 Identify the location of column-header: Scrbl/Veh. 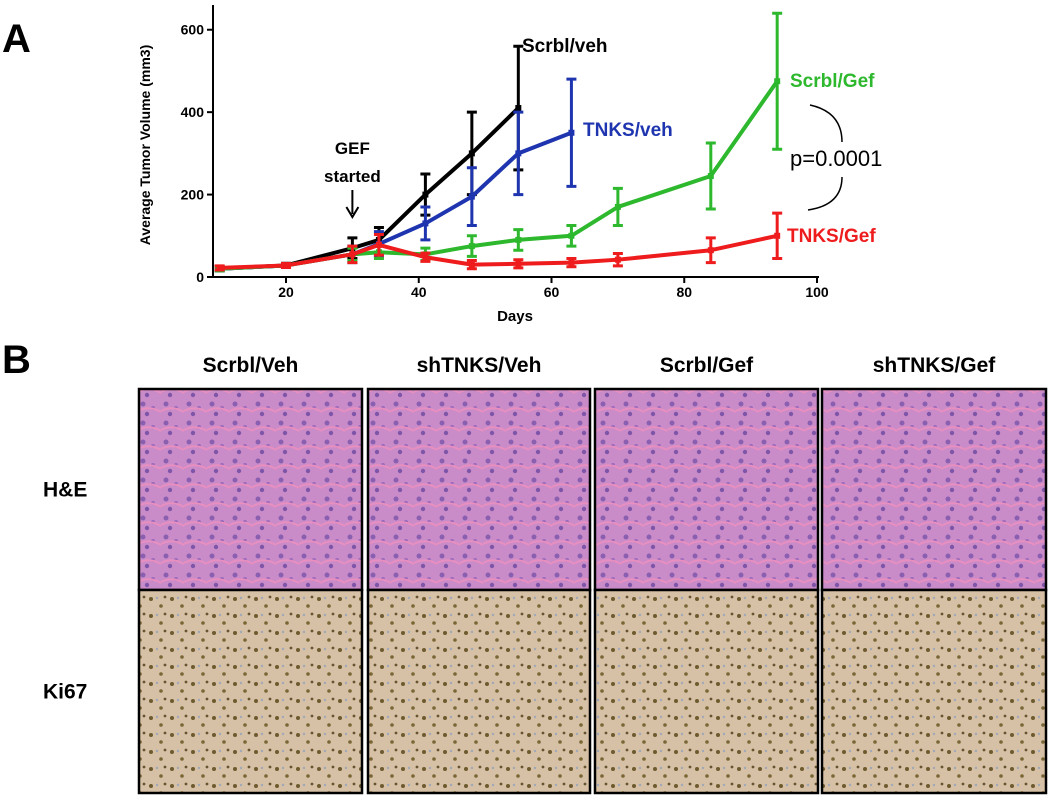
(251, 365).